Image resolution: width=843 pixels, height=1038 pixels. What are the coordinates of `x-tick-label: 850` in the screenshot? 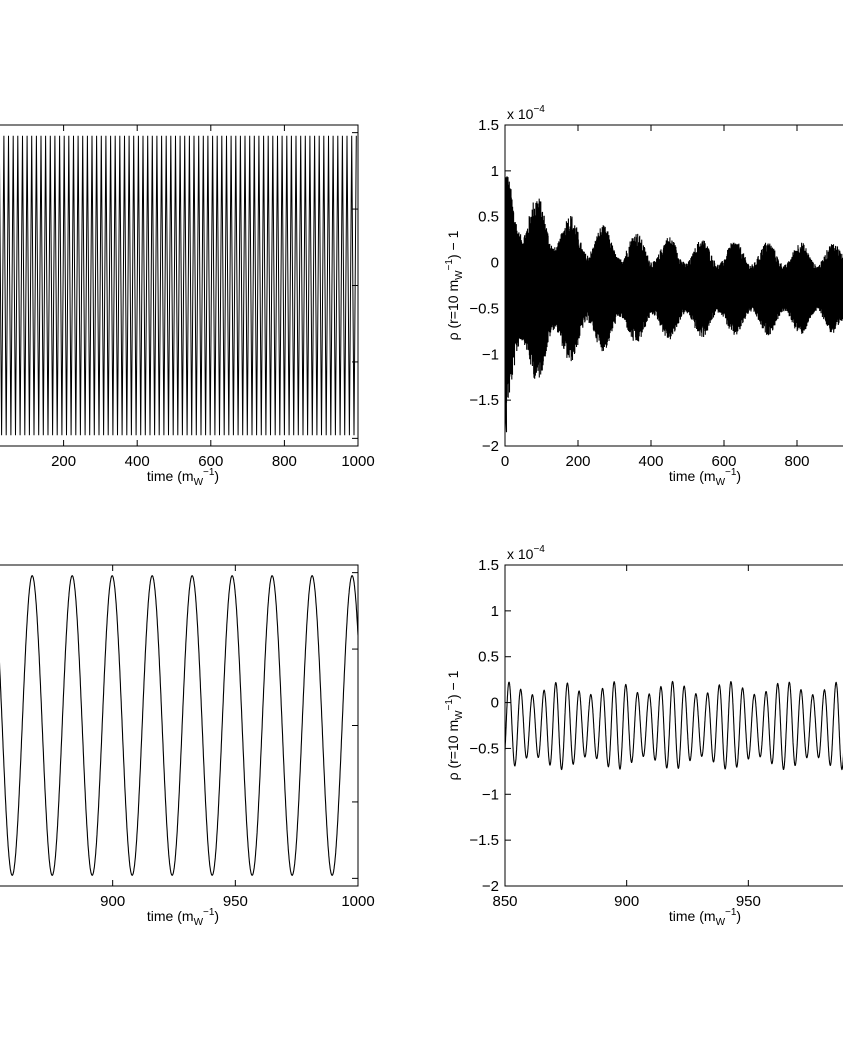 It's located at (504, 901).